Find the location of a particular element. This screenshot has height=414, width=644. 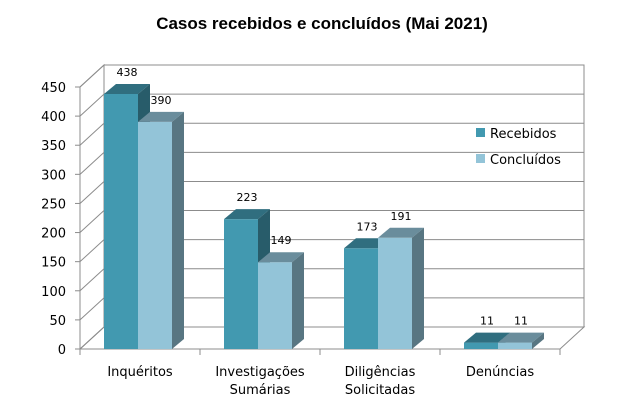

x-tick-label-line: Inquéritos is located at coordinates (140, 372).